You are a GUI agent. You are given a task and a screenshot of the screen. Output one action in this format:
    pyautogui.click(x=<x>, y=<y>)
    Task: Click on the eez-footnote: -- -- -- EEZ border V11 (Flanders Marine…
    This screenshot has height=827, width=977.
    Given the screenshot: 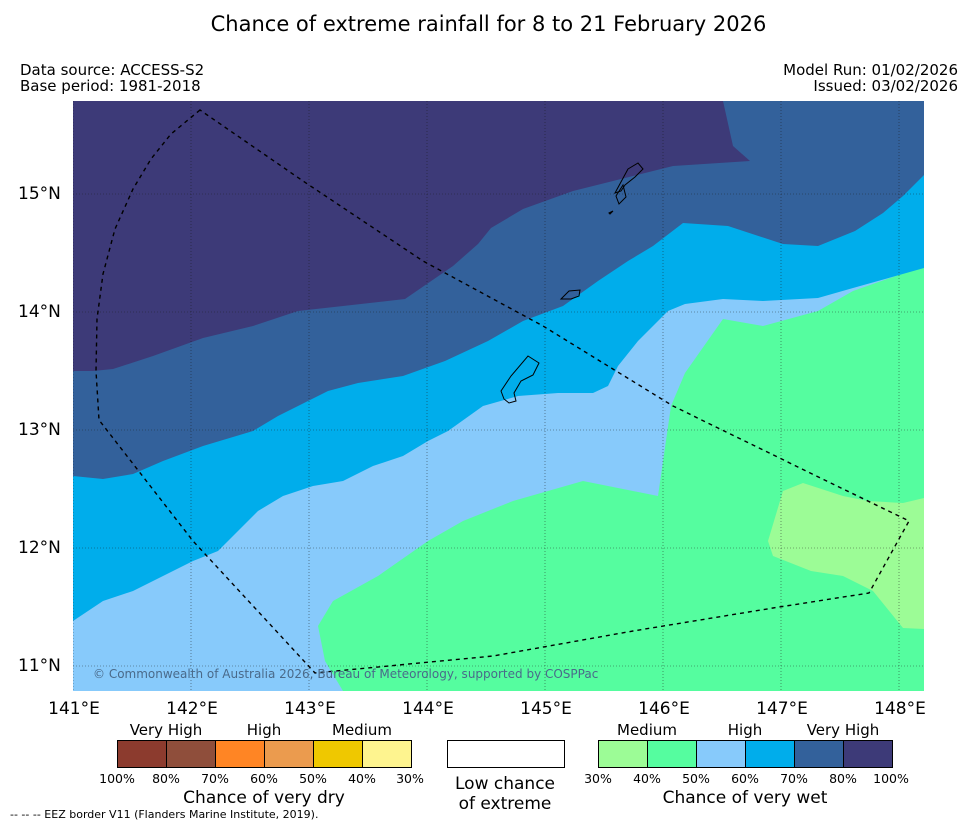 What is the action you would take?
    pyautogui.click(x=164, y=814)
    